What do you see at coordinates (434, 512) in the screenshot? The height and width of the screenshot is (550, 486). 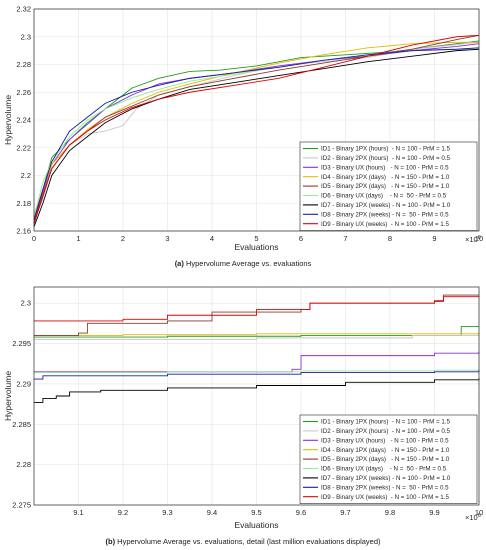 I see `x-tick-label: 9.9` at bounding box center [434, 512].